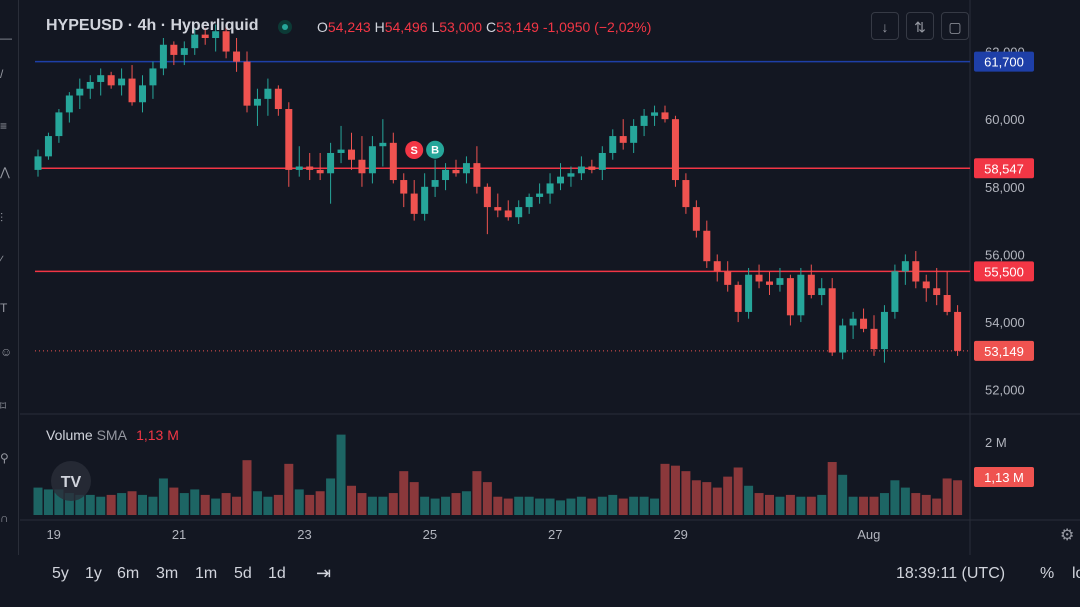 The width and height of the screenshot is (1080, 607). What do you see at coordinates (4, 518) in the screenshot?
I see `magnet-icon: ∩` at bounding box center [4, 518].